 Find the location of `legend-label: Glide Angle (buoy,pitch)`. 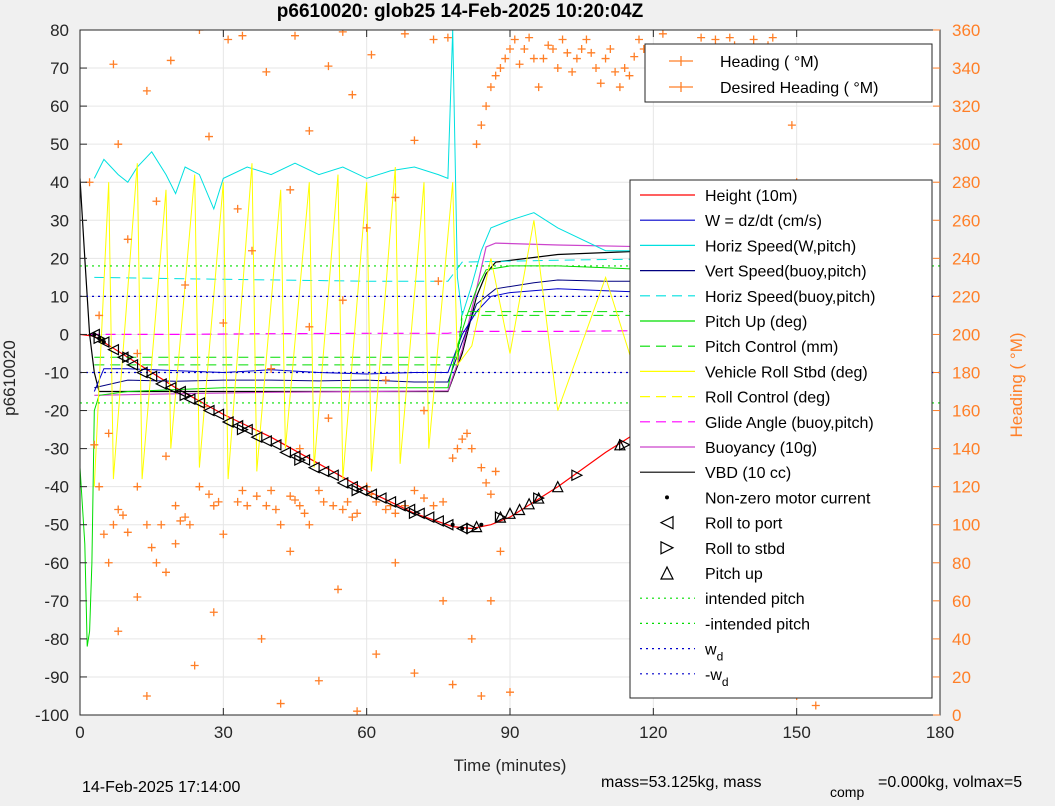

legend-label: Glide Angle (buoy,pitch) is located at coordinates (789, 423).